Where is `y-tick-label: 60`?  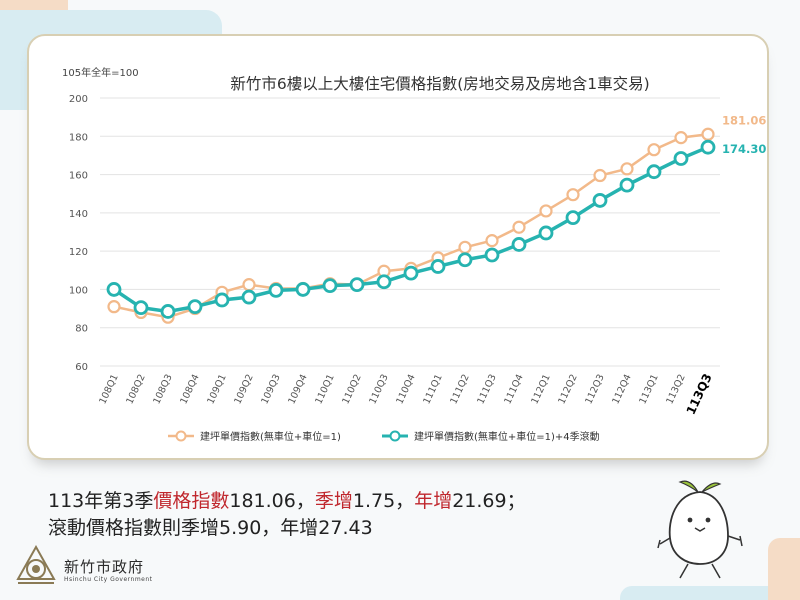 y-tick-label: 60 is located at coordinates (81, 367).